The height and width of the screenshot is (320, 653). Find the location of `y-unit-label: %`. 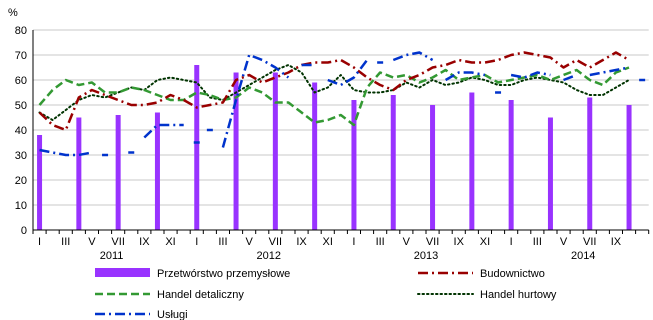

y-unit-label: % is located at coordinates (13, 13).